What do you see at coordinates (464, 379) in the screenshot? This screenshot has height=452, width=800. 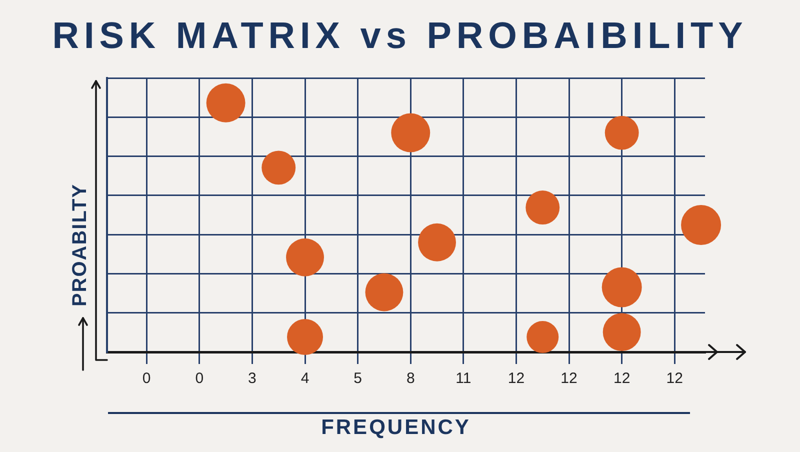 I see `x-tick-label: 11` at bounding box center [464, 379].